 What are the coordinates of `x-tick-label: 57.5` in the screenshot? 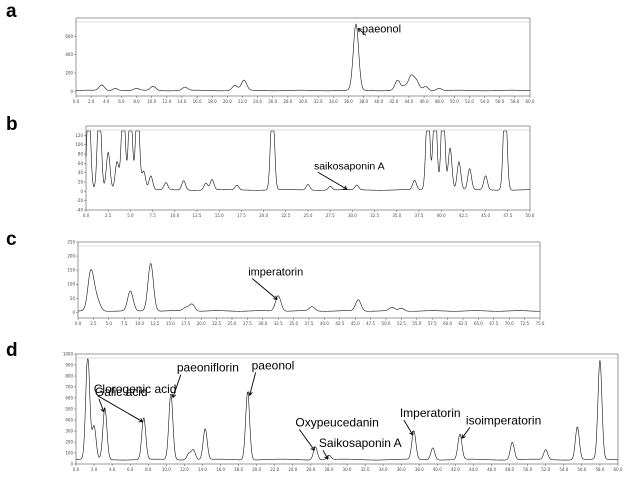 It's located at (432, 323).